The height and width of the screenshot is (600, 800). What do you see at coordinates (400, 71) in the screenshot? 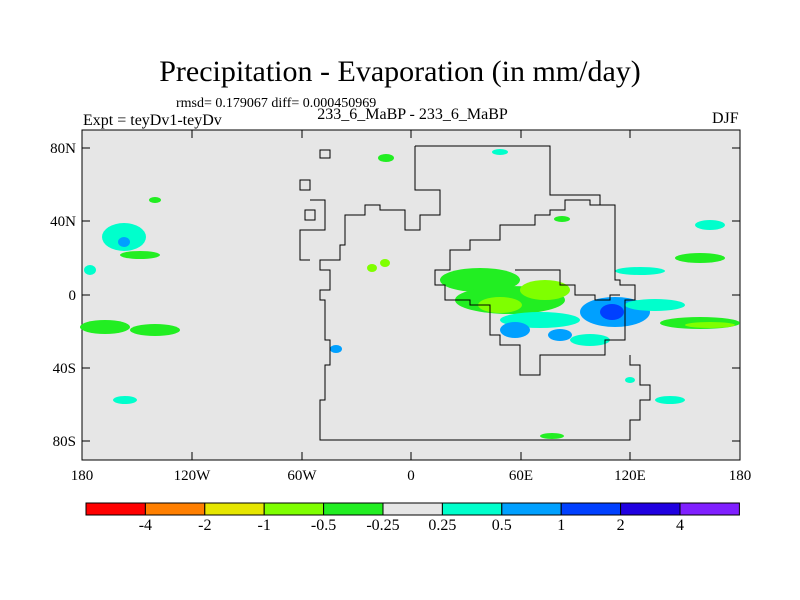
I see `chart-title: Precipitation - Evaporation (in mm/day)` at bounding box center [400, 71].